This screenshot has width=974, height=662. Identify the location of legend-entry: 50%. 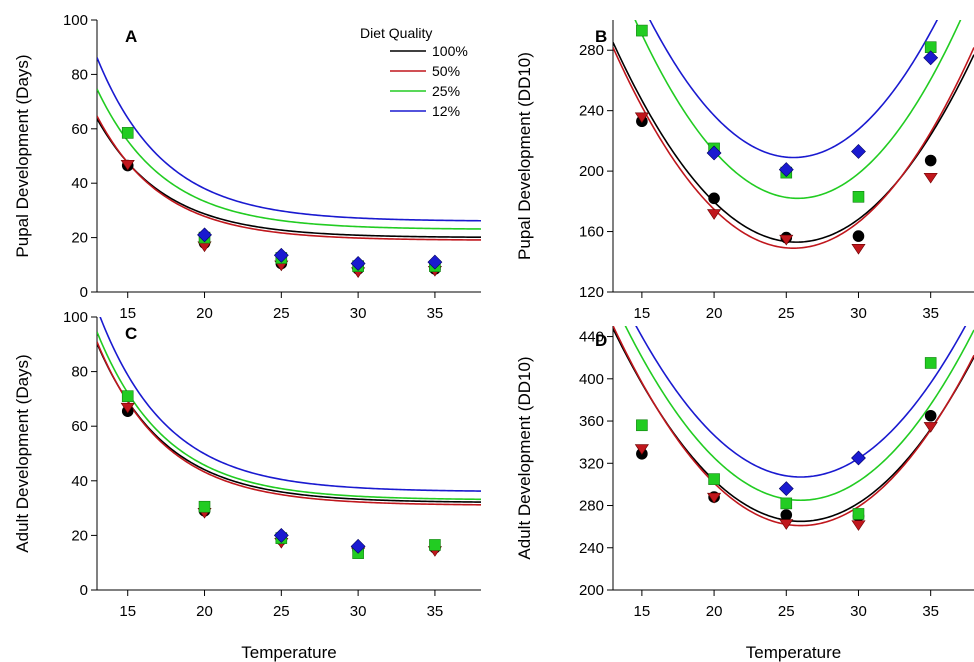
(425, 71).